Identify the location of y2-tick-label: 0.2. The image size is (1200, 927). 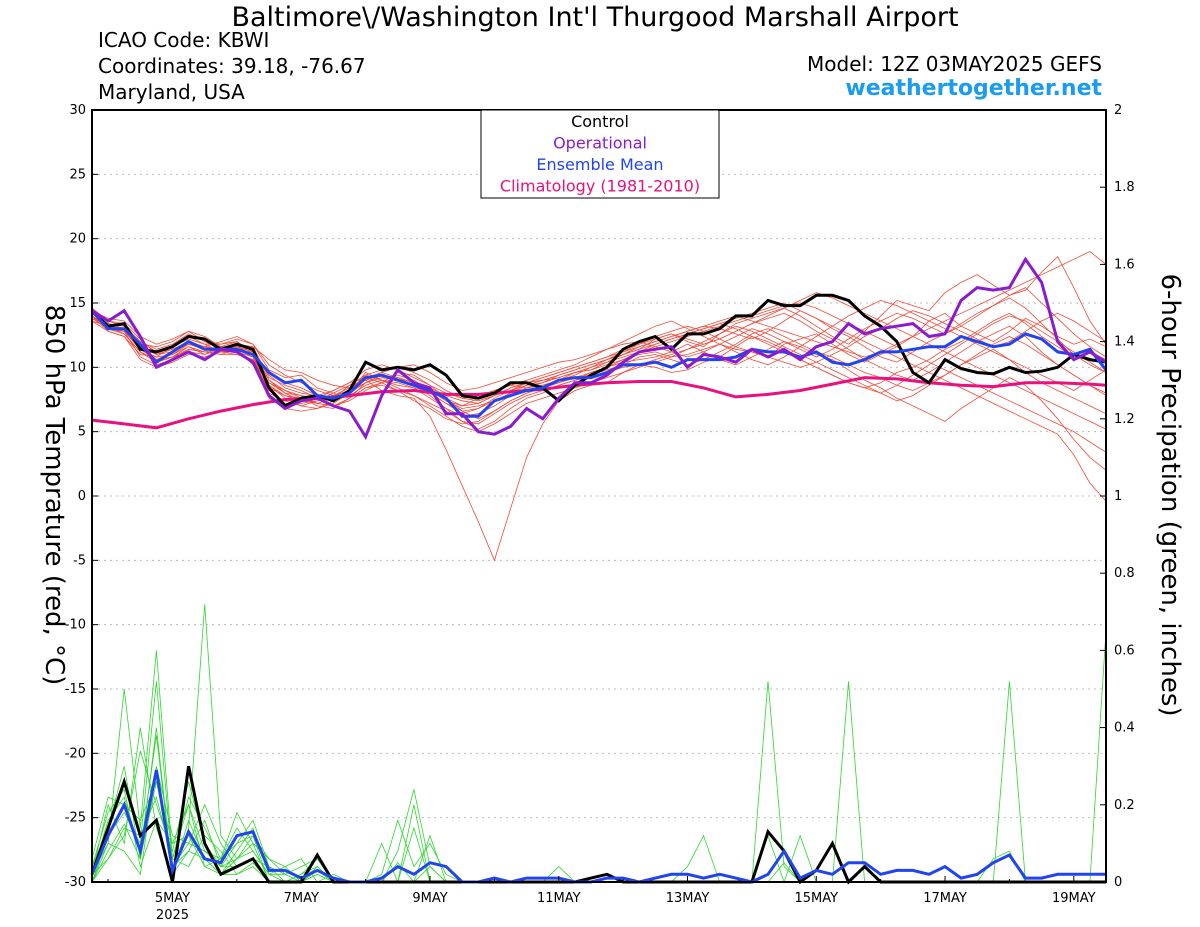
(1124, 805).